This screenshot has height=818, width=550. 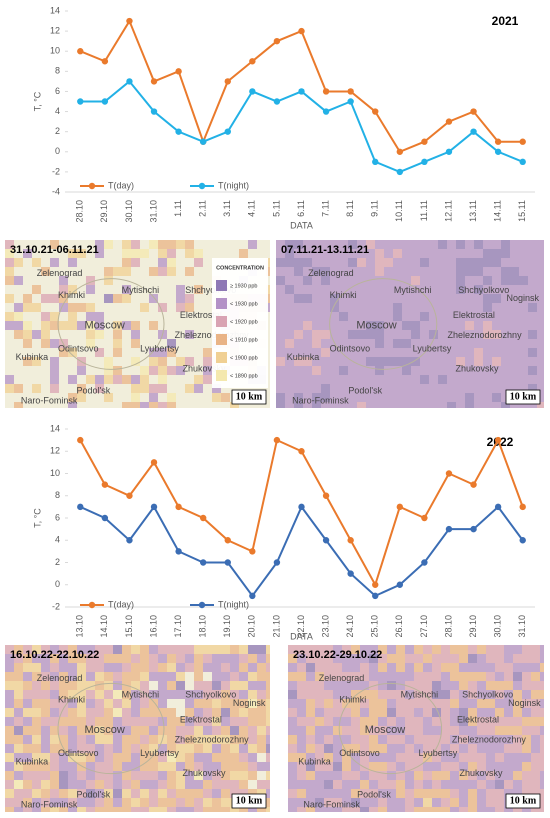 What do you see at coordinates (210, 290) in the screenshot?
I see `city-label: Shchyolkovo` at bounding box center [210, 290].